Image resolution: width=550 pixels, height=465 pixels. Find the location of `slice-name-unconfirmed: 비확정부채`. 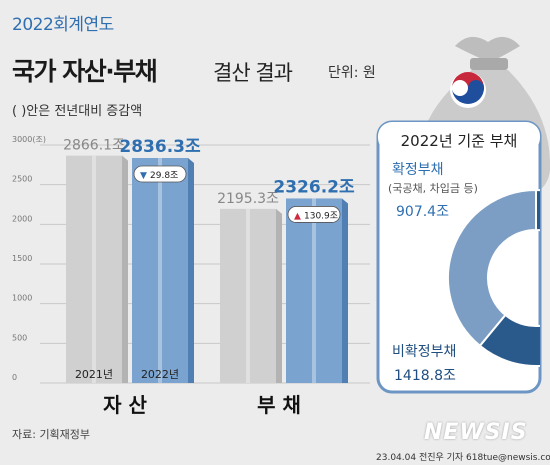

slice-name-unconfirmed: 비확정부채 is located at coordinates (424, 352).